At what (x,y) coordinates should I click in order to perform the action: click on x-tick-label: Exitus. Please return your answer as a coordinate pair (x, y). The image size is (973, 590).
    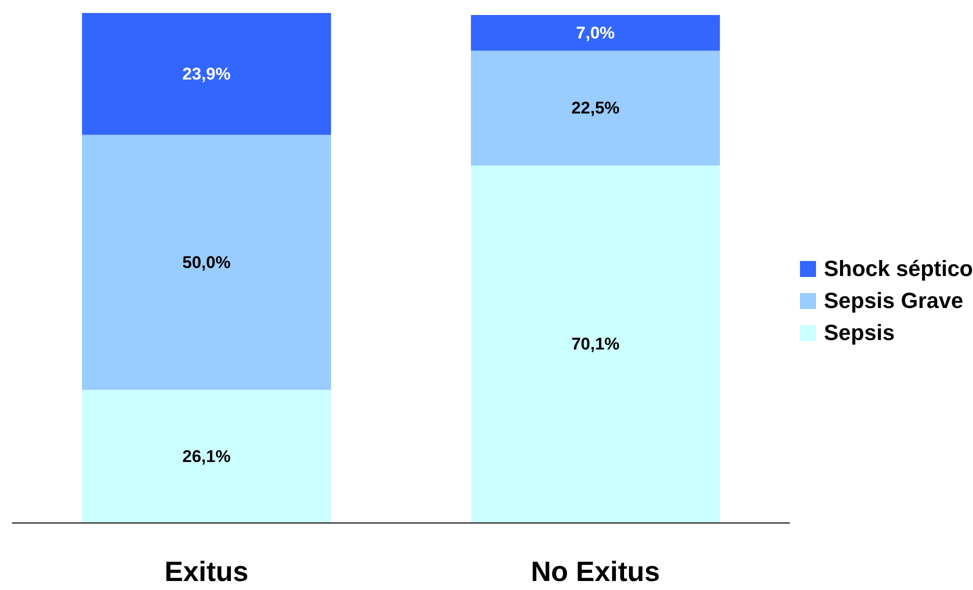
    Looking at the image, I should click on (206, 571).